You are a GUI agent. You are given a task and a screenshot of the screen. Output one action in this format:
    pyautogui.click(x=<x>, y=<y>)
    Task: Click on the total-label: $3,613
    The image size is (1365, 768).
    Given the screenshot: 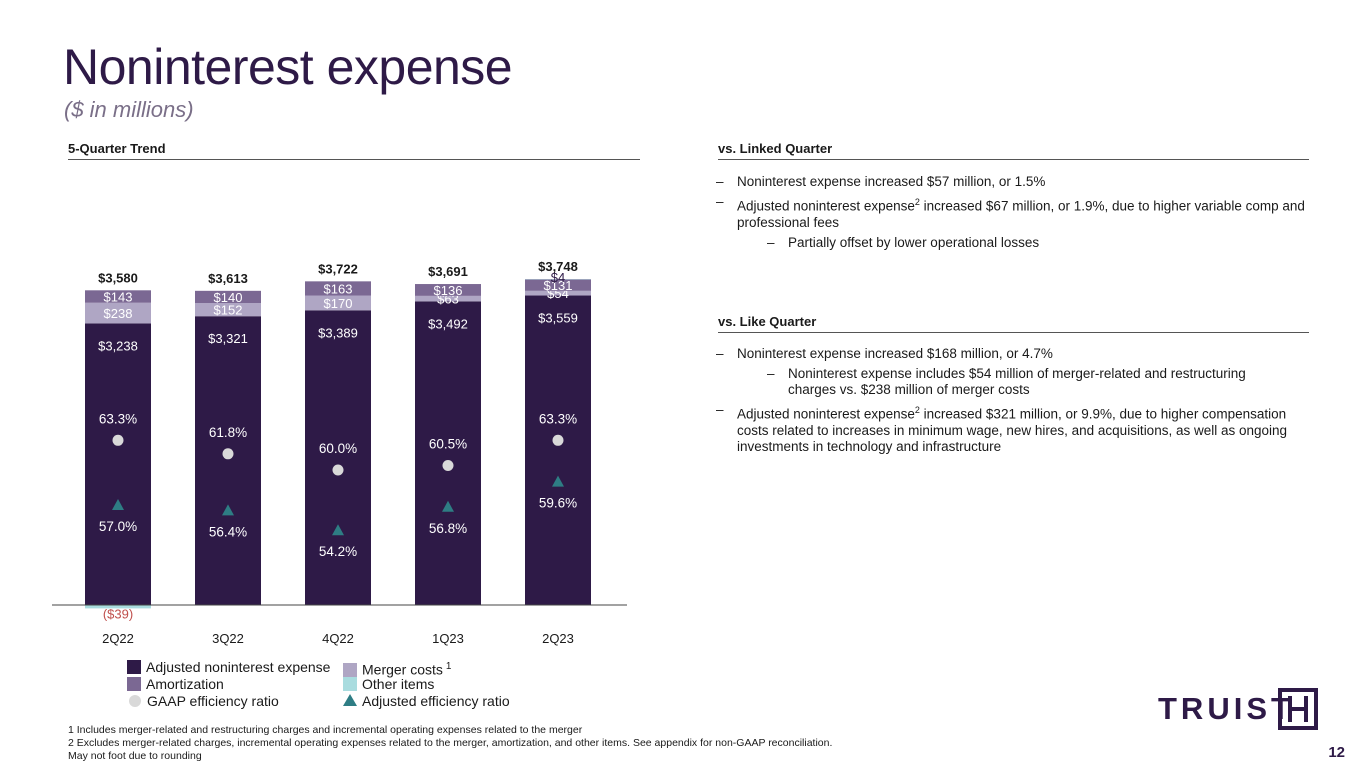 What is the action you would take?
    pyautogui.click(x=228, y=278)
    